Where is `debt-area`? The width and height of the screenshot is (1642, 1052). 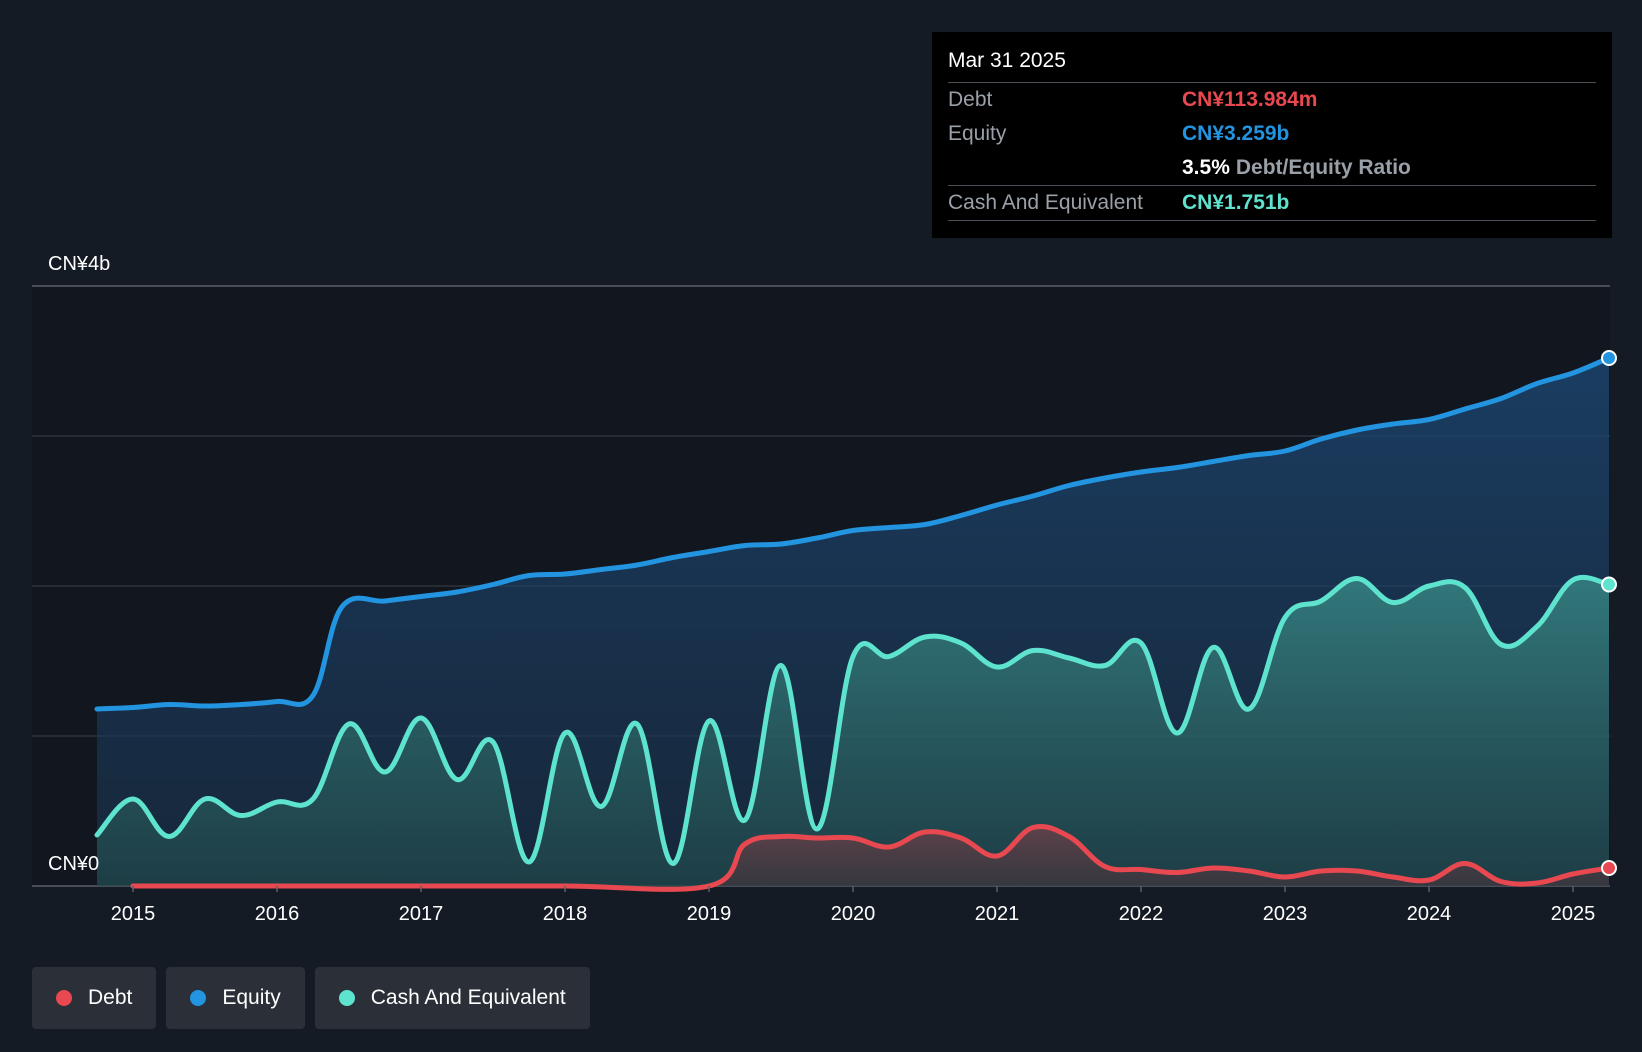
debt-area is located at coordinates (871, 858).